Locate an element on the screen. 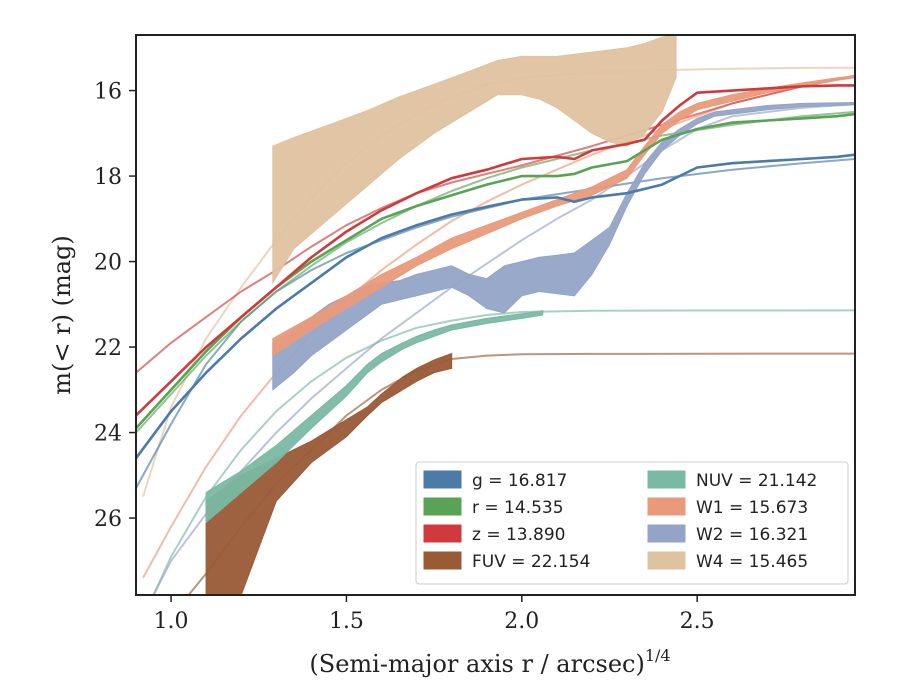  band-NUV is located at coordinates (374, 417).